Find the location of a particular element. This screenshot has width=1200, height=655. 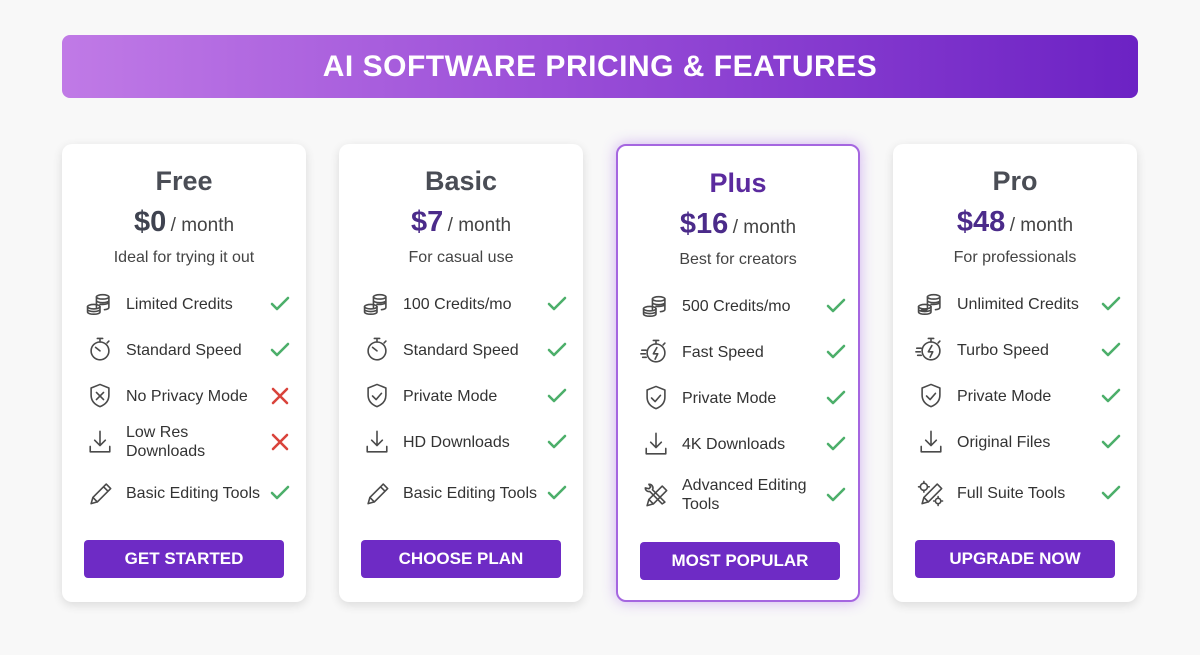

title-banner: AI SOFTWARE PRICING & FEATURES is located at coordinates (600, 66).